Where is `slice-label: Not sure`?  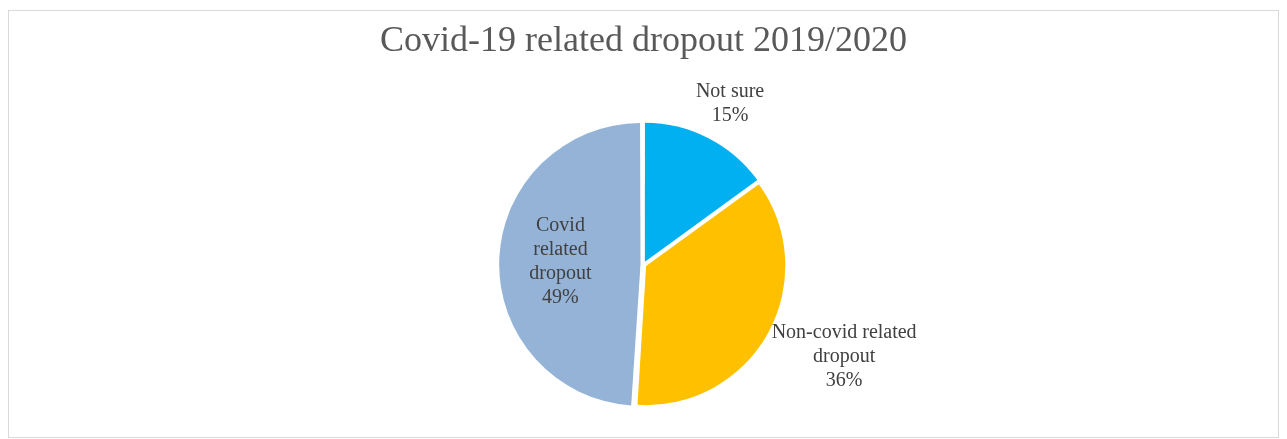 slice-label: Not sure is located at coordinates (730, 89).